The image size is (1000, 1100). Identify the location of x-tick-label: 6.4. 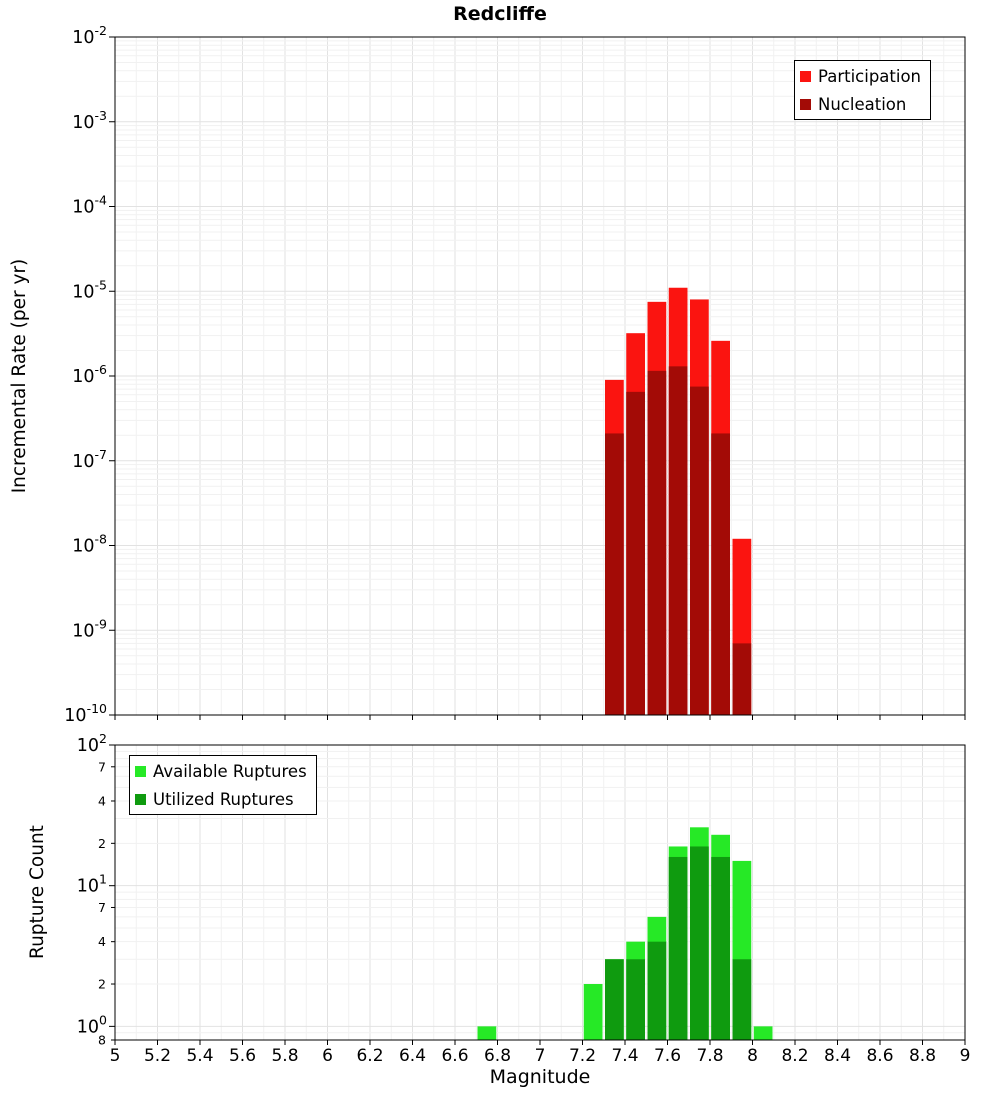
(412, 1056).